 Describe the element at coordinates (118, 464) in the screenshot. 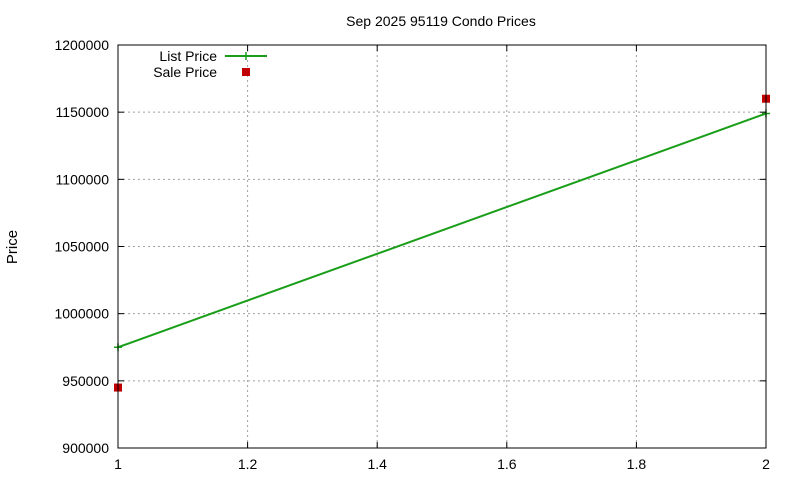

I see `x-tick-label: 1` at that location.